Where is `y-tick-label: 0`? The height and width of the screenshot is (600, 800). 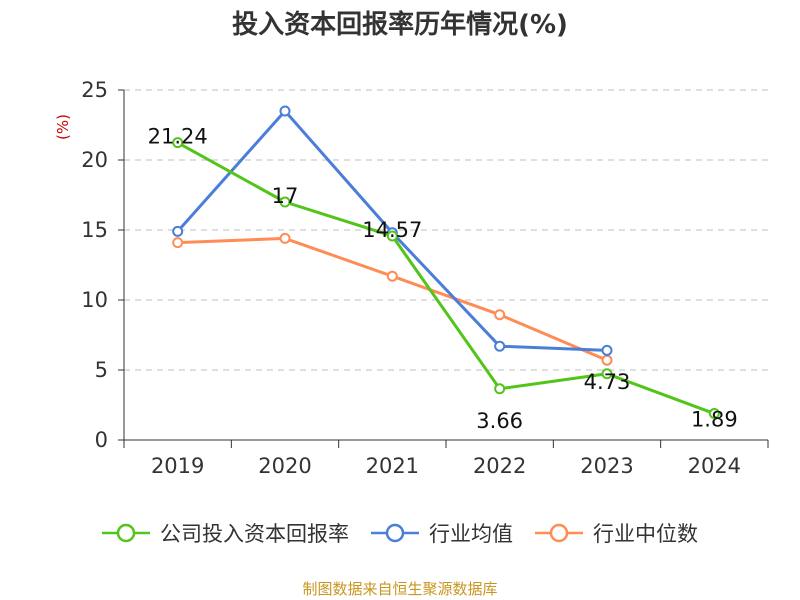 y-tick-label: 0 is located at coordinates (101, 440).